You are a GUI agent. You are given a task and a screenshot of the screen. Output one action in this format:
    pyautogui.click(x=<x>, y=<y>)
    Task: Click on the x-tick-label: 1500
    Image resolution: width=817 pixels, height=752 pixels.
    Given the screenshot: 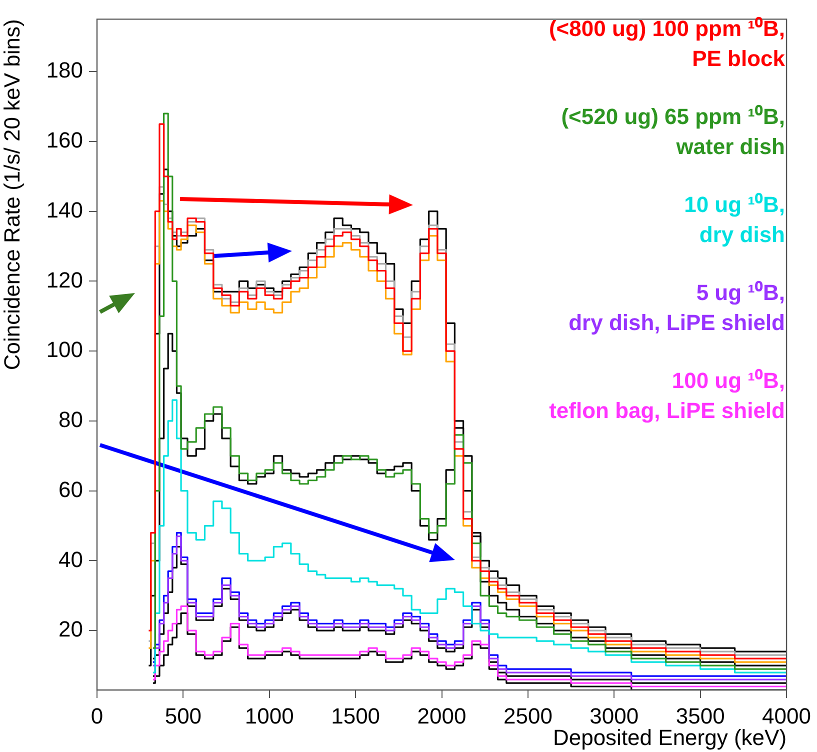 What is the action you would take?
    pyautogui.click(x=355, y=715)
    